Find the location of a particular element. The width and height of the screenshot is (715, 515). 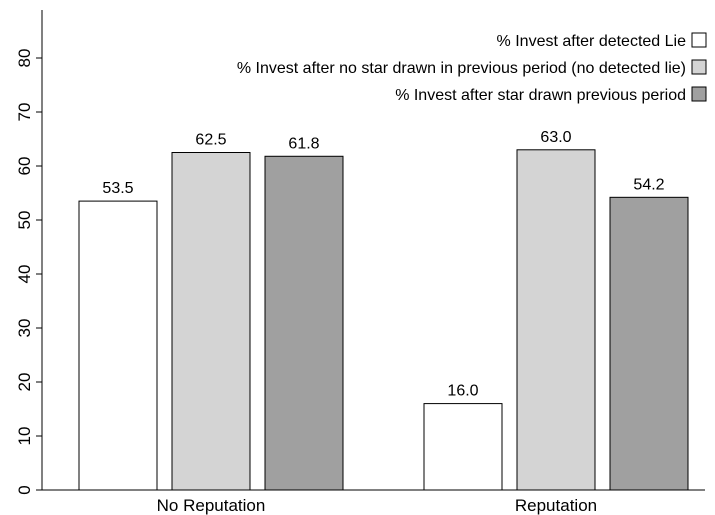

y-tick-label: 10 is located at coordinates (24, 436).